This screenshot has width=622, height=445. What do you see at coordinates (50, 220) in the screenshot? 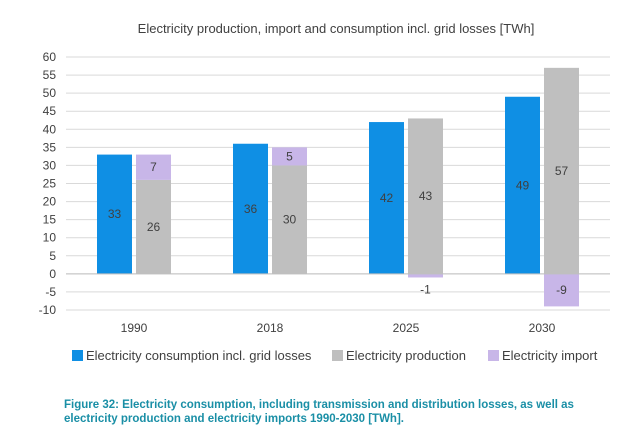
I see `y-tick-label: 15` at bounding box center [50, 220].